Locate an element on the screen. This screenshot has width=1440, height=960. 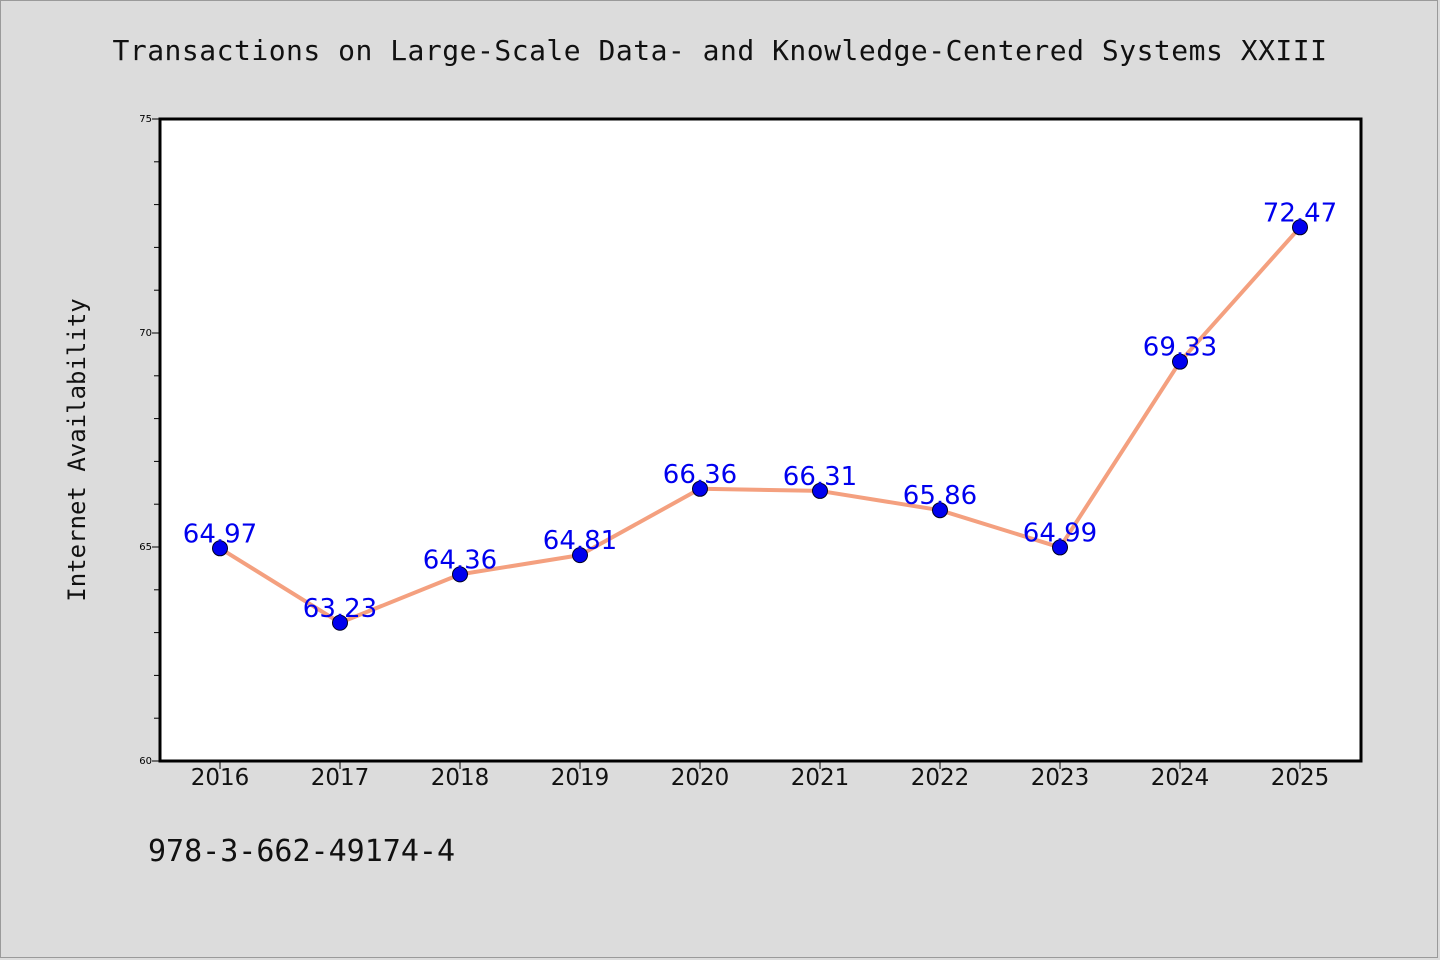
x-tick-label: 2018 is located at coordinates (460, 778).